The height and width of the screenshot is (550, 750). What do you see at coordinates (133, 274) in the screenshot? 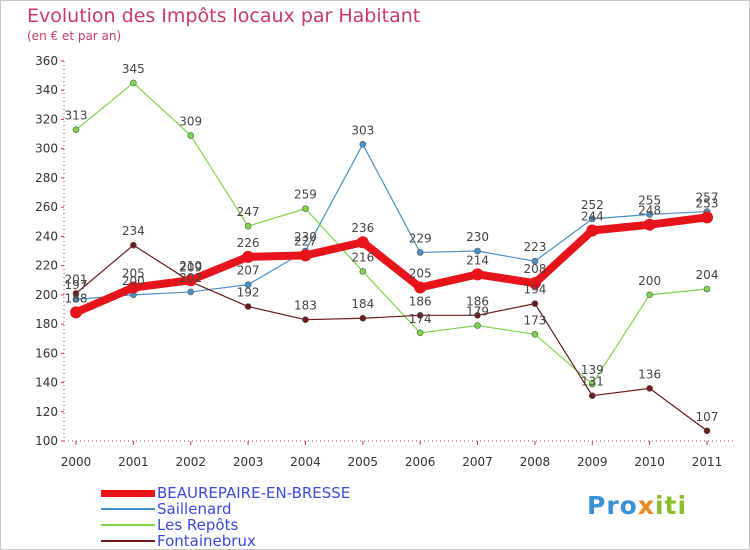
I see `data-label: 205` at bounding box center [133, 274].